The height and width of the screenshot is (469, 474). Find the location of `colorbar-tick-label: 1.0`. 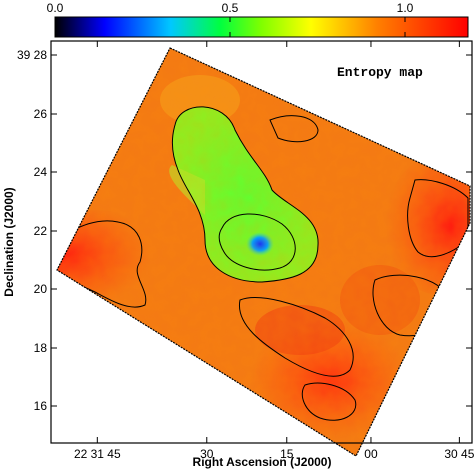

colorbar-tick-label: 1.0 is located at coordinates (405, 8).